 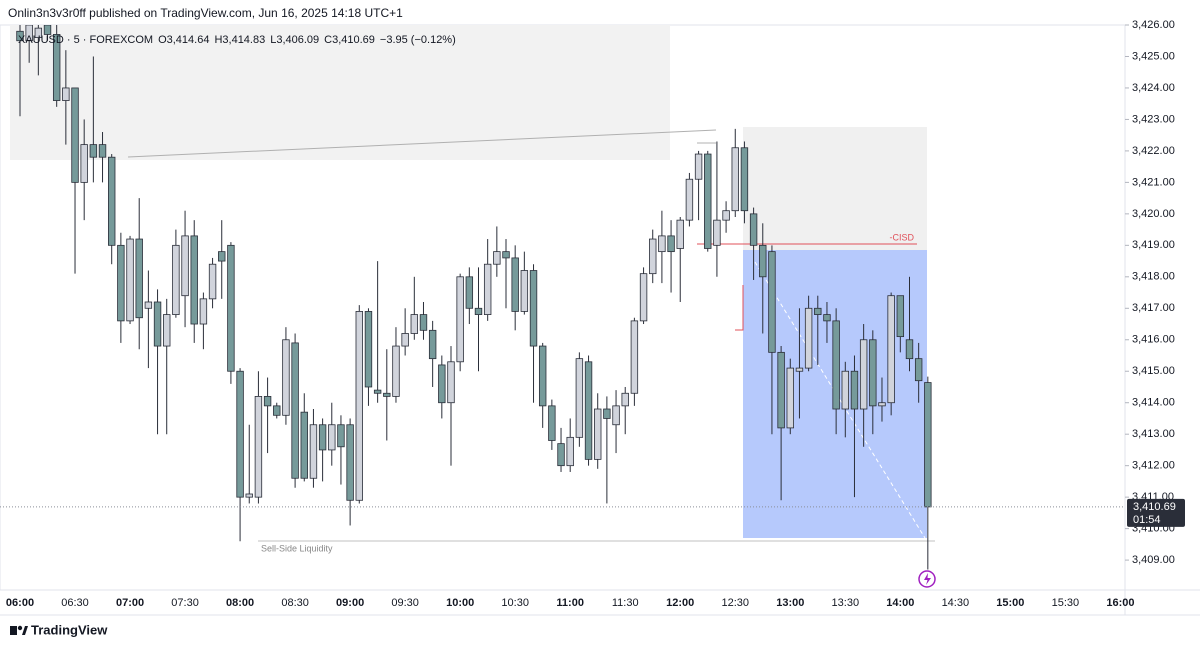 I want to click on y-tick-label: 3,418.00, so click(x=1153, y=277).